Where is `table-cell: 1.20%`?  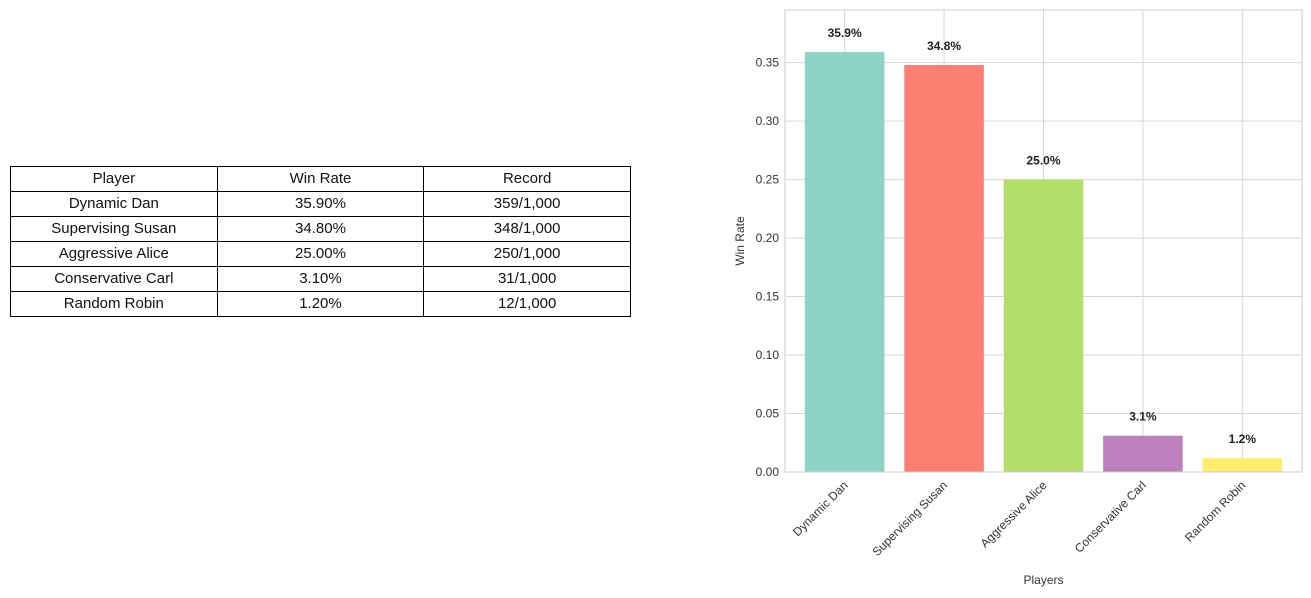 table-cell: 1.20% is located at coordinates (320, 304).